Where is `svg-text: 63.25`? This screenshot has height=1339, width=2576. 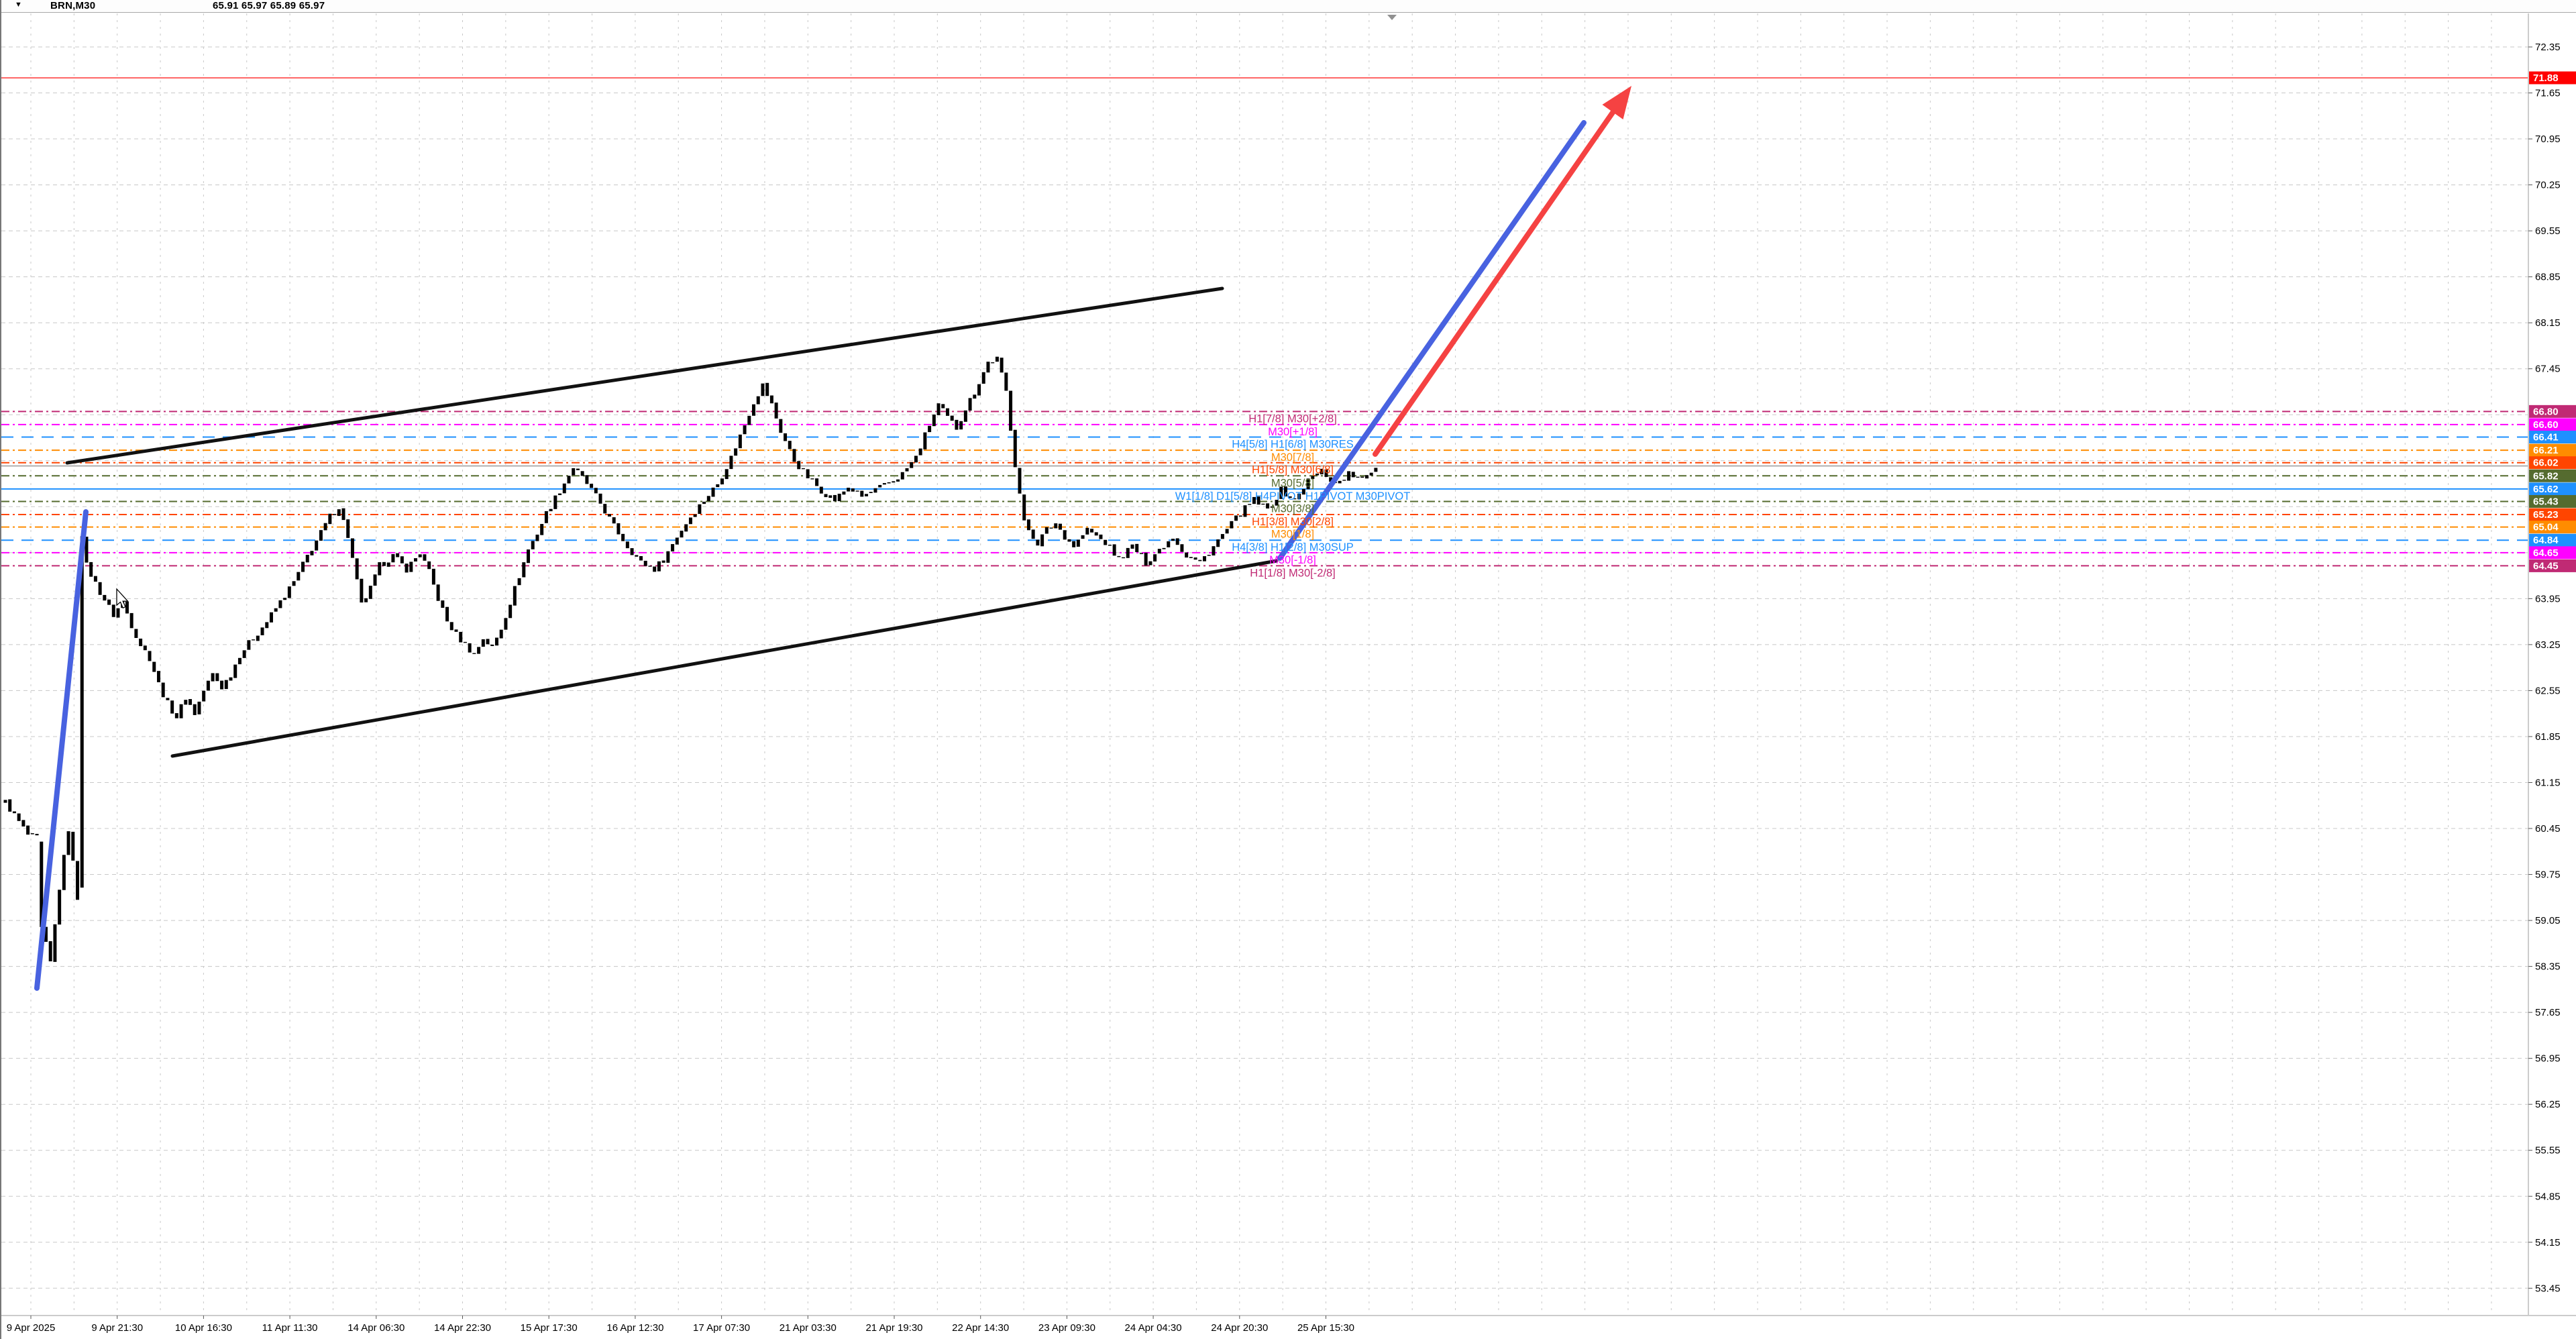
svg-text: 63.25 is located at coordinates (2548, 645).